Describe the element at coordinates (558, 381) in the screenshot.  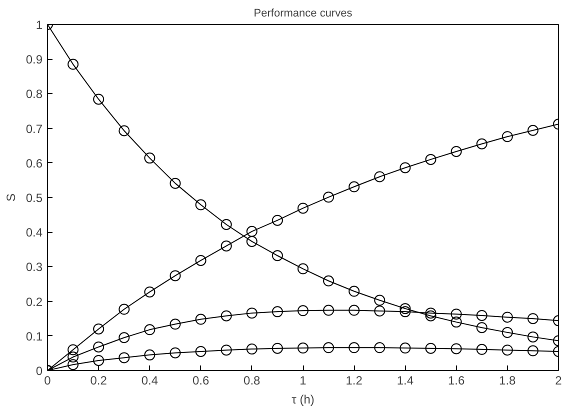
I see `x-tick-label: 2` at that location.